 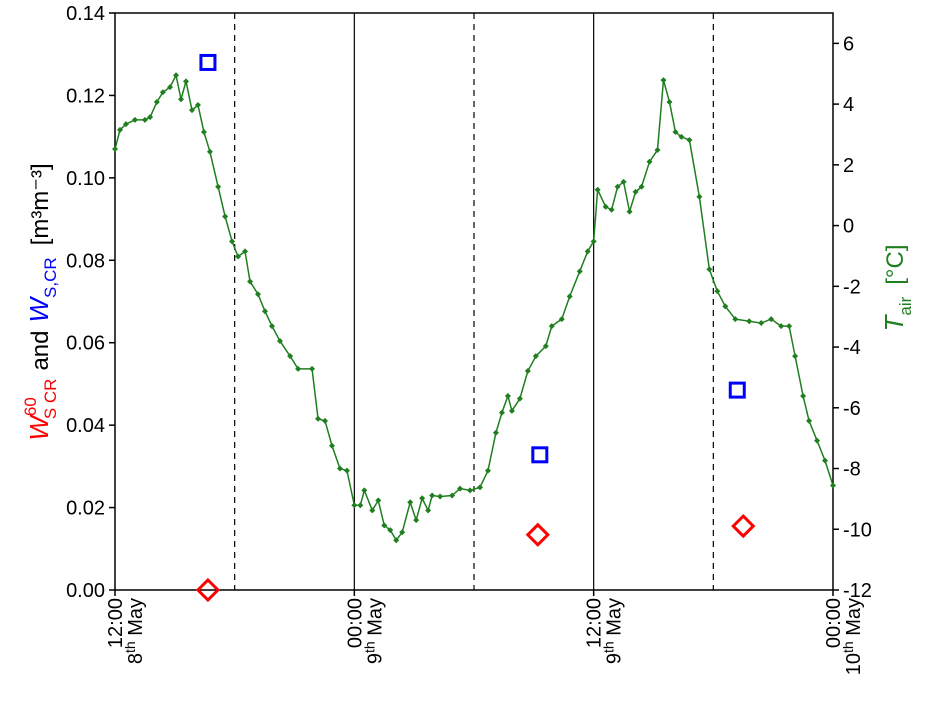 I want to click on x-tick-label: 00:00, so click(x=834, y=623).